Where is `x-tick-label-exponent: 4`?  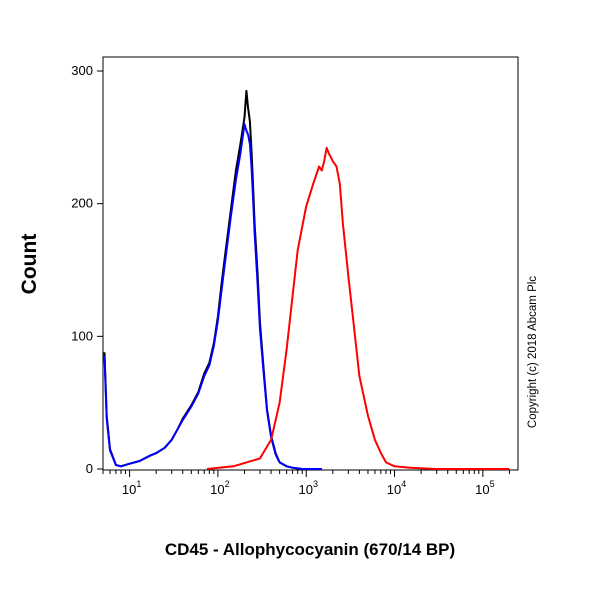
x-tick-label-exponent: 4 is located at coordinates (403, 484).